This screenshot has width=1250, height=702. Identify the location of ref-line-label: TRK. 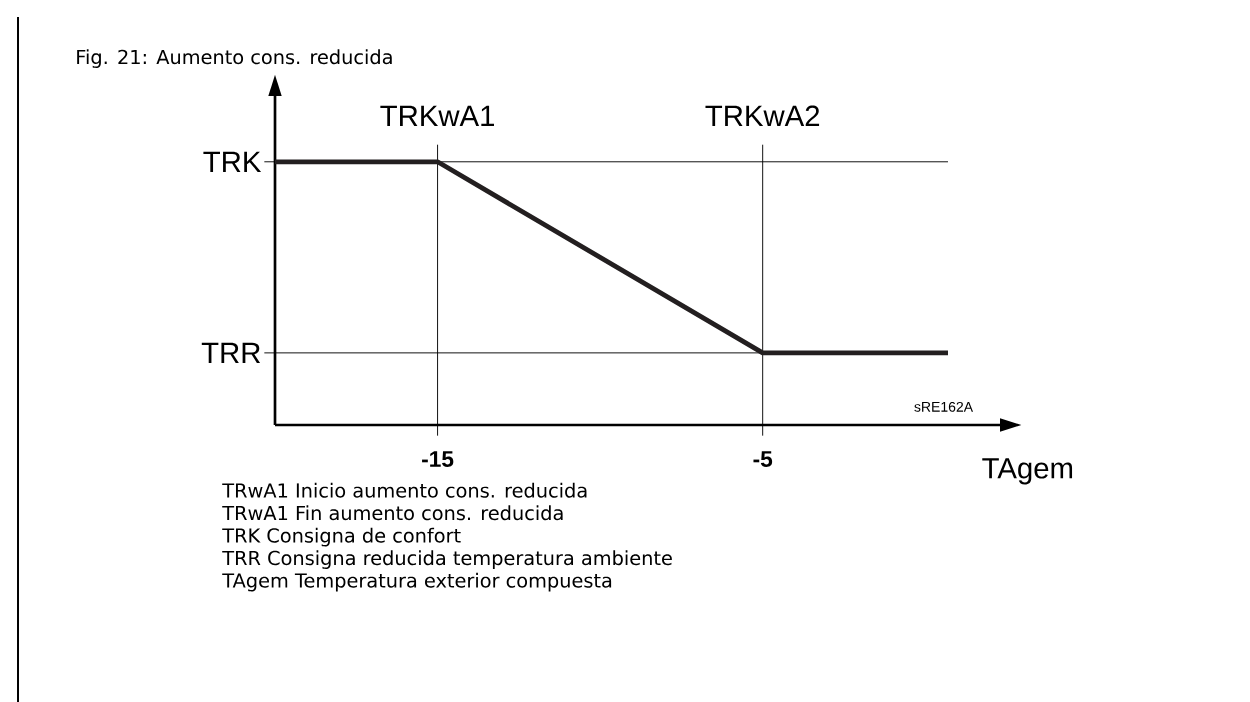
(232, 161).